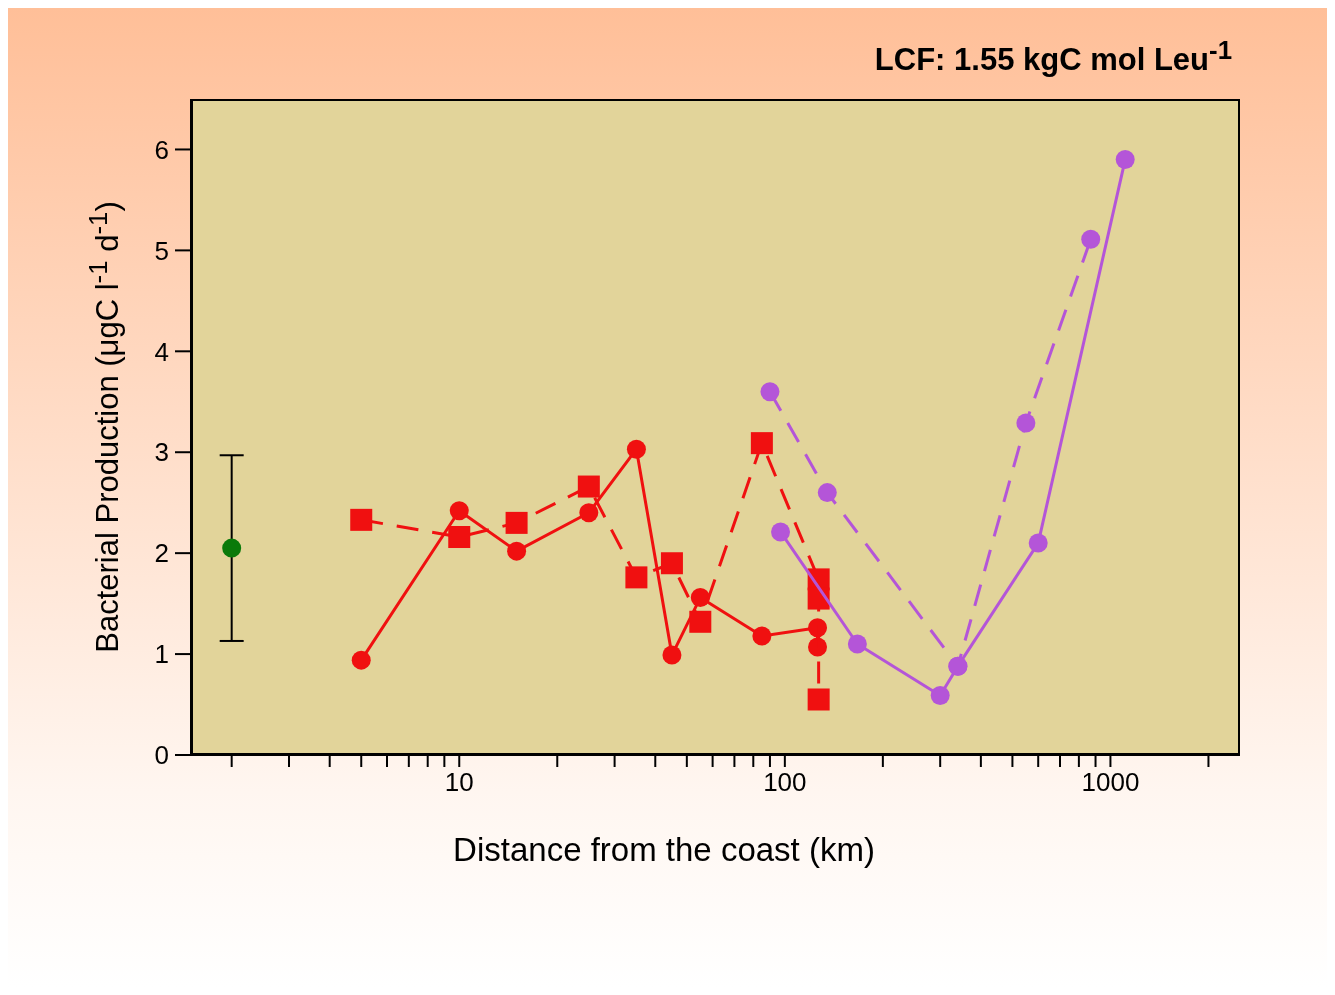 The height and width of the screenshot is (995, 1335). Describe the element at coordinates (1053, 57) in the screenshot. I see `chart-title: LCF: 1.55 kgC mol Leu$^{-1}$` at that location.